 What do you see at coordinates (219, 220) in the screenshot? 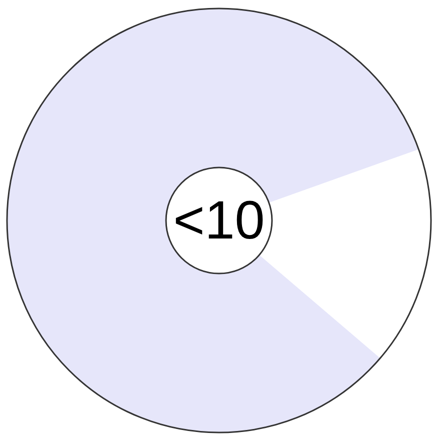
I see `text: <10` at bounding box center [219, 220].